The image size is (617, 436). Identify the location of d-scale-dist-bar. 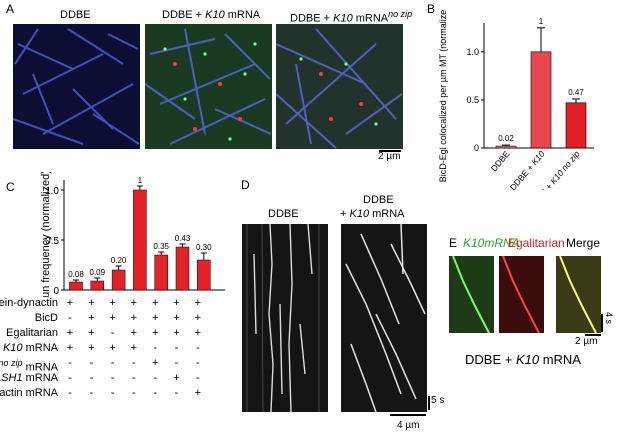
(408, 415).